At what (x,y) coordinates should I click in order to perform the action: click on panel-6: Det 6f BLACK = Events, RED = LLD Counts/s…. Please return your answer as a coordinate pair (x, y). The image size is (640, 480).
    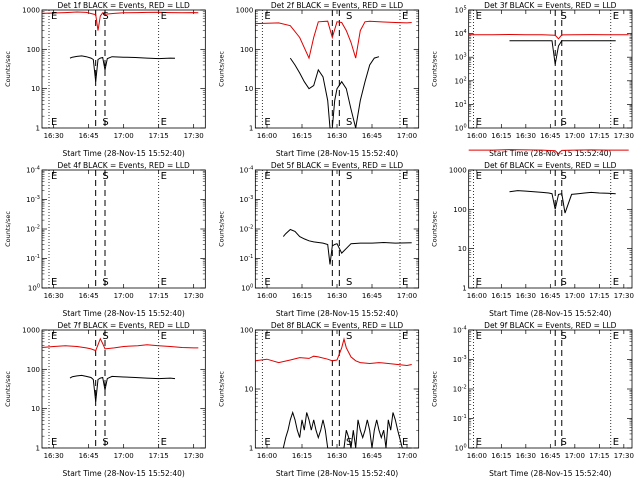
    Looking at the image, I should click on (532, 233).